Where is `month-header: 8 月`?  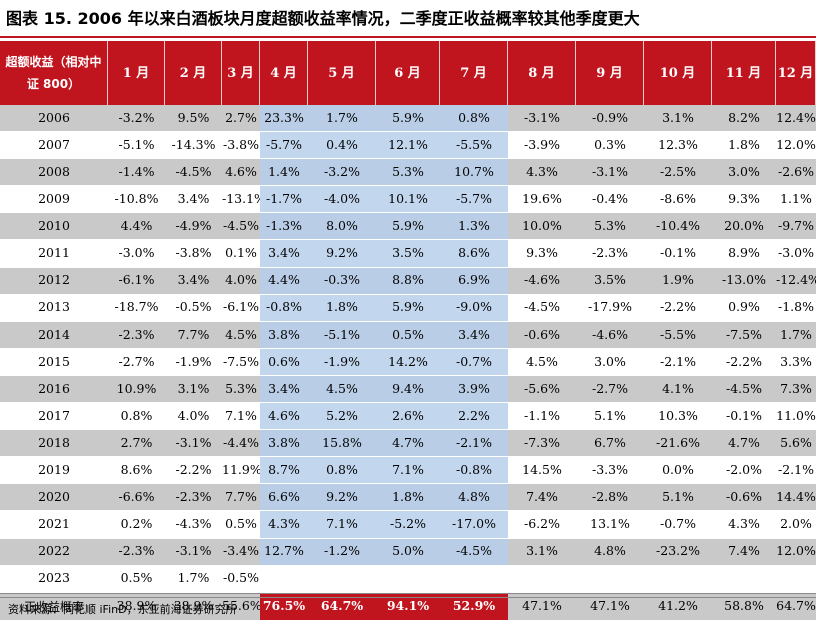 month-header: 8 月 is located at coordinates (542, 73).